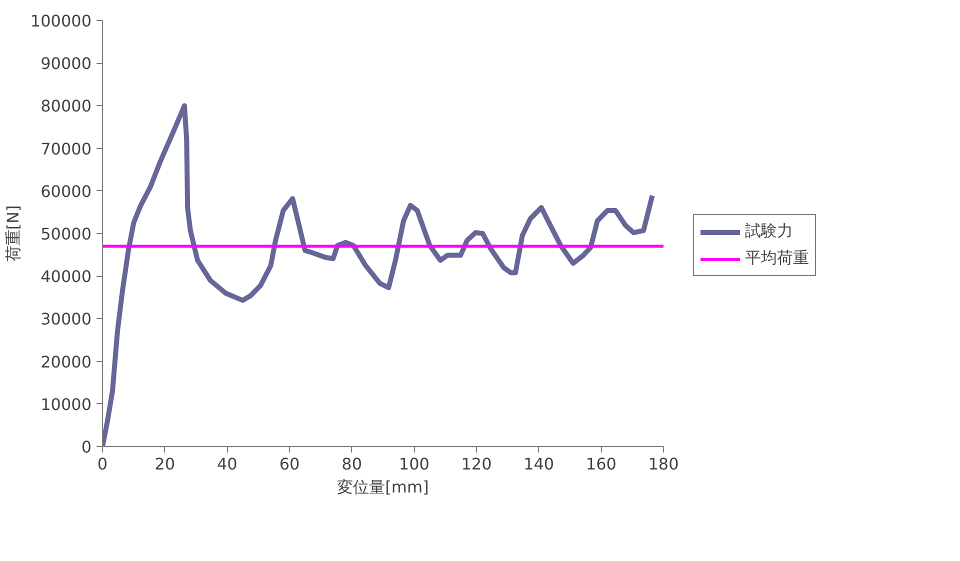 Image resolution: width=960 pixels, height=561 pixels. I want to click on y-tick-label: 100000, so click(61, 21).